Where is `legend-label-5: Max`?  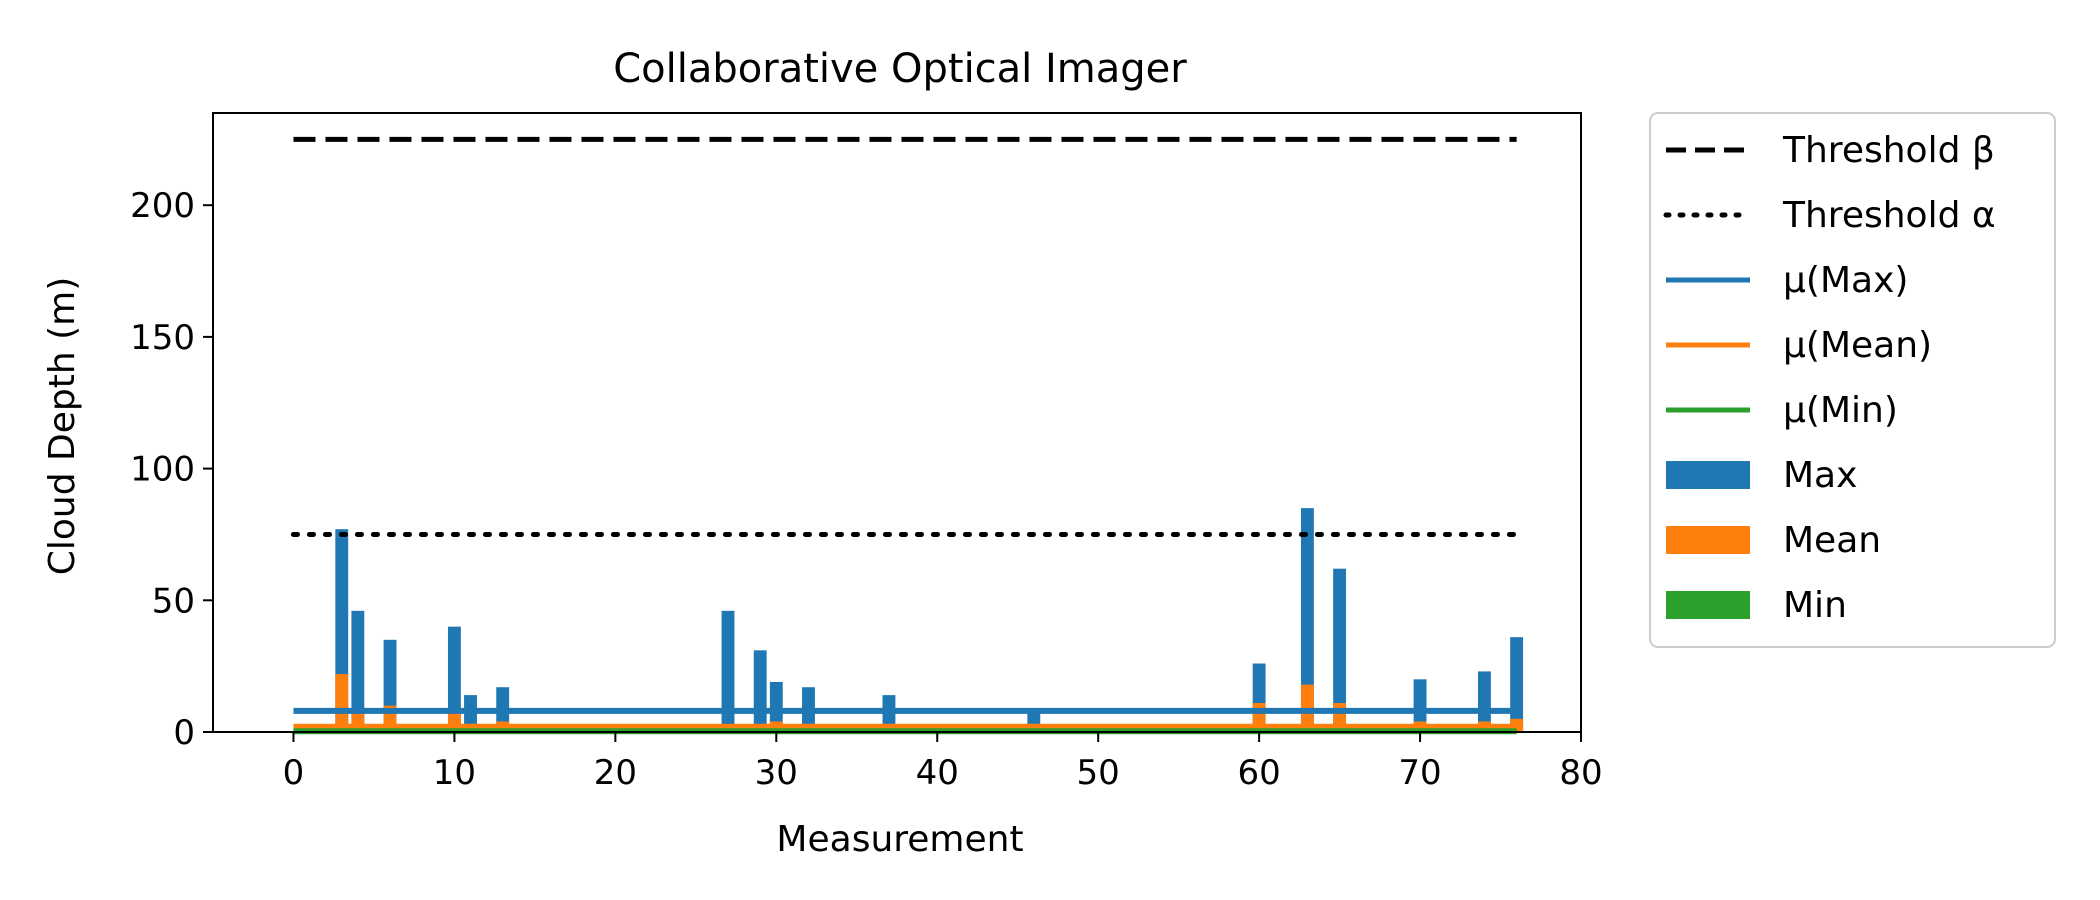 legend-label-5: Max is located at coordinates (1820, 475).